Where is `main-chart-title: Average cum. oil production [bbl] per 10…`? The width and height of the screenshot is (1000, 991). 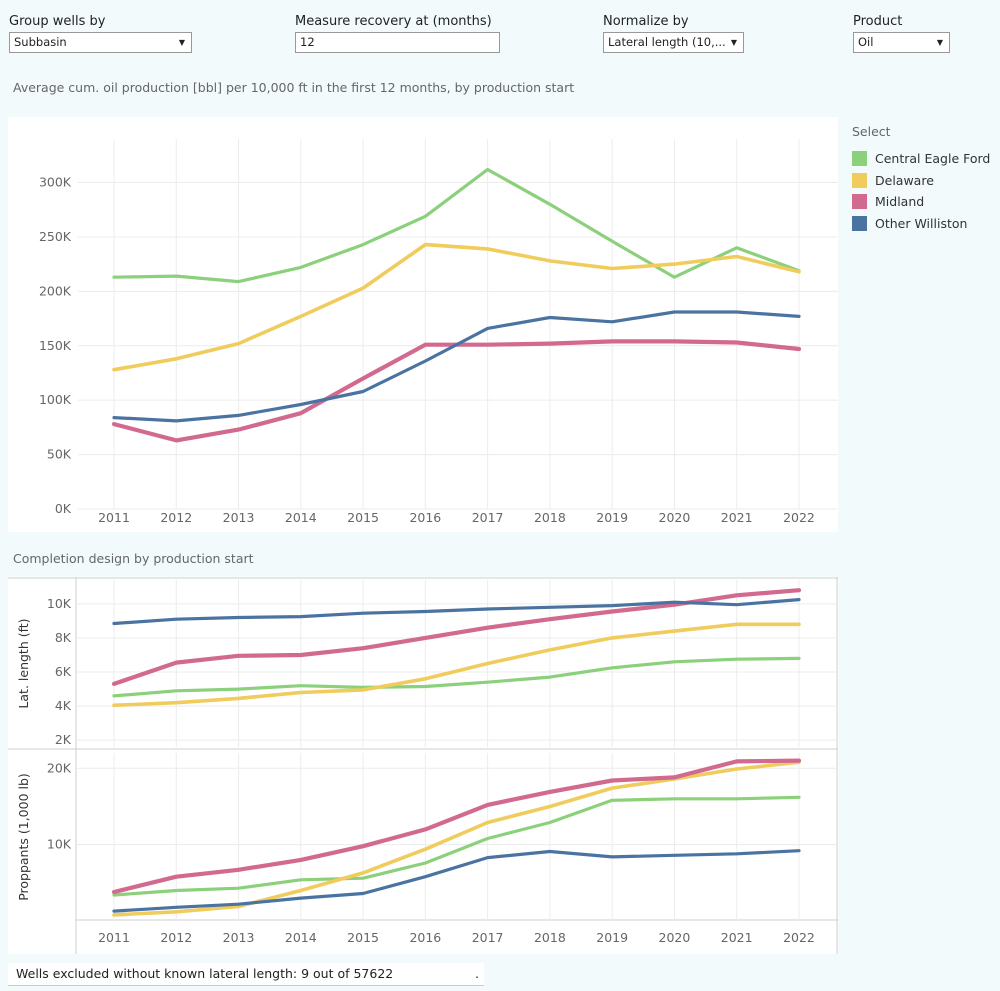 main-chart-title: Average cum. oil production [bbl] per 10… is located at coordinates (294, 87).